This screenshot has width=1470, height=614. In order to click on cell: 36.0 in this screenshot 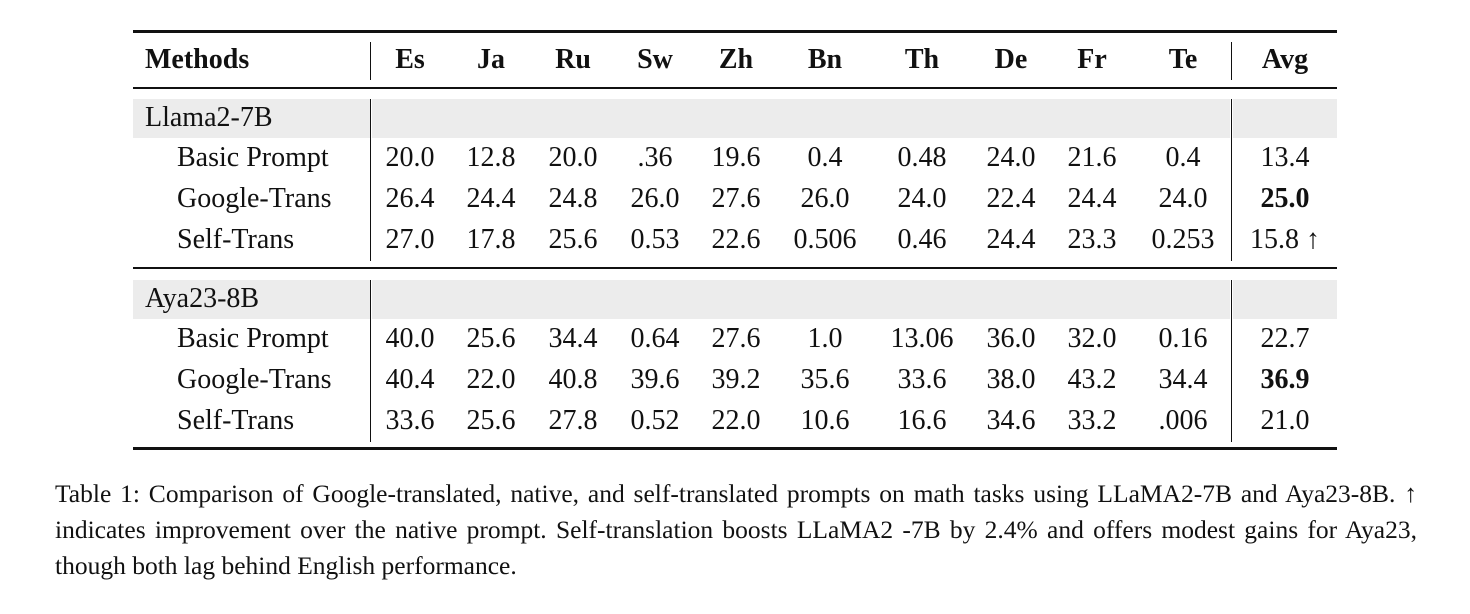, I will do `click(1011, 338)`.